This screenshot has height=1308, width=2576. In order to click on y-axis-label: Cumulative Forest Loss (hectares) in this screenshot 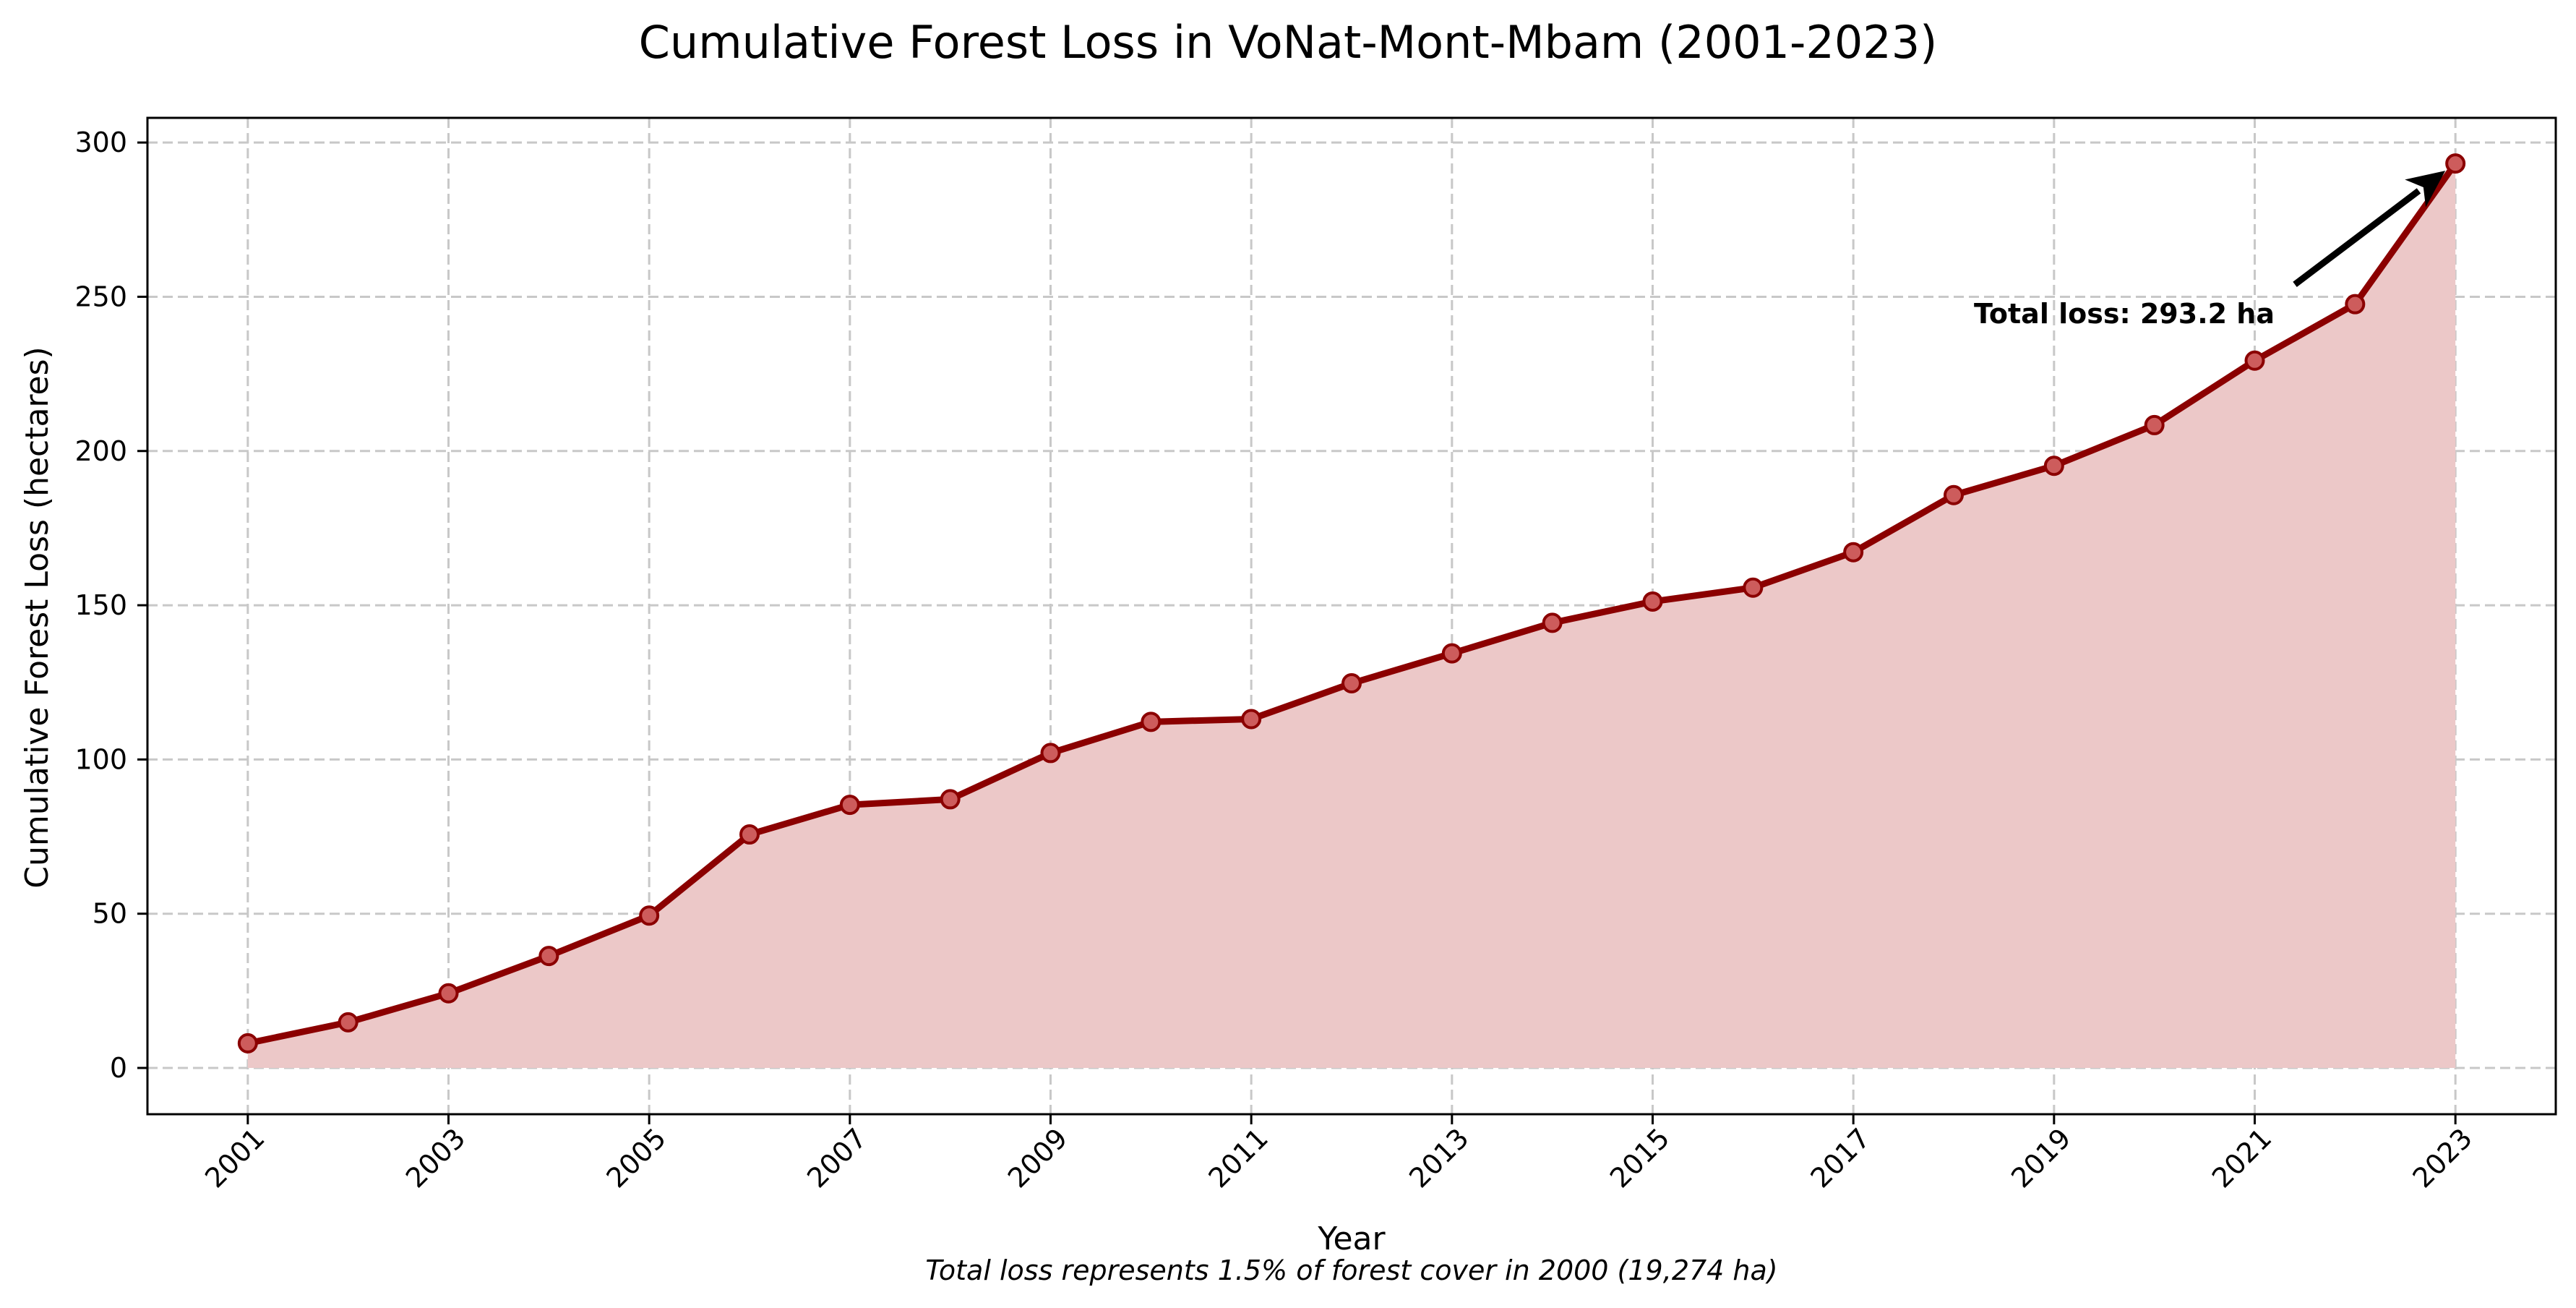, I will do `click(38, 617)`.